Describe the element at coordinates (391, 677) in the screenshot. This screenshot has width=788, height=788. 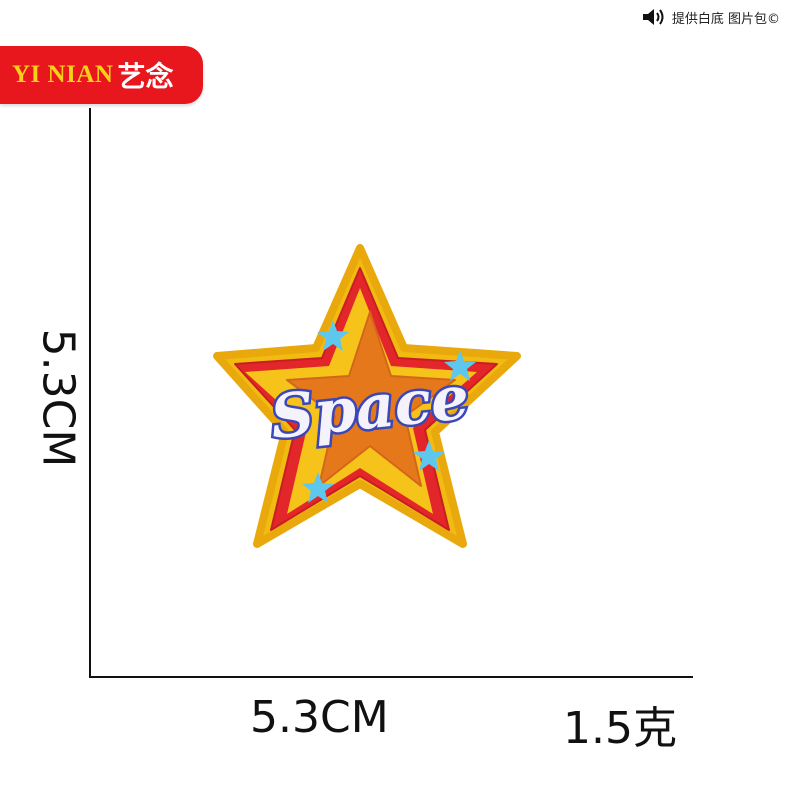
I see `horizontal-axis` at that location.